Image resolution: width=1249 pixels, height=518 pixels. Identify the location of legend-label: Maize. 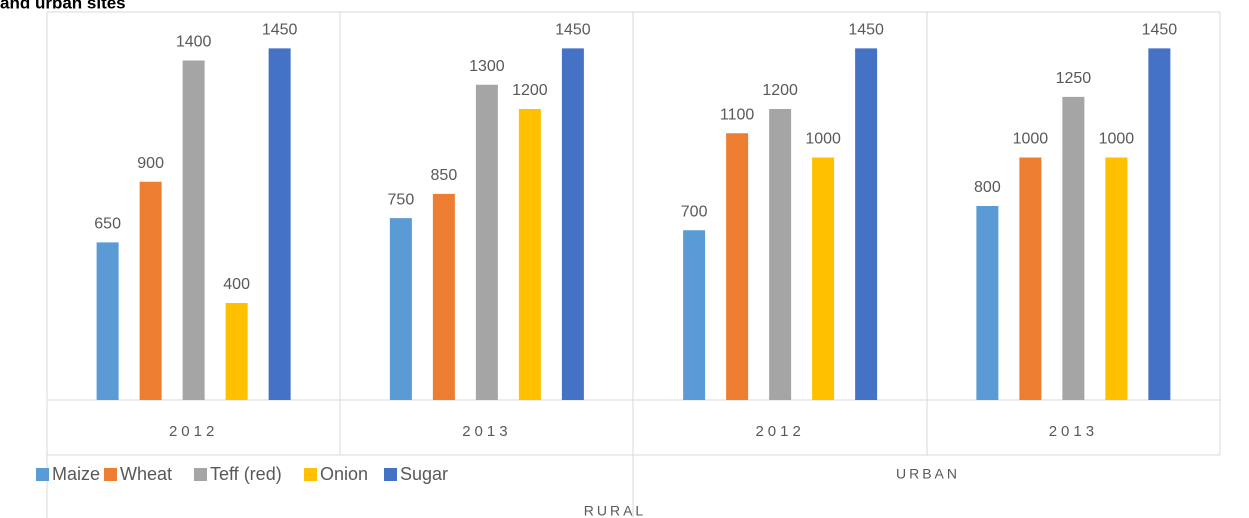
(76, 474).